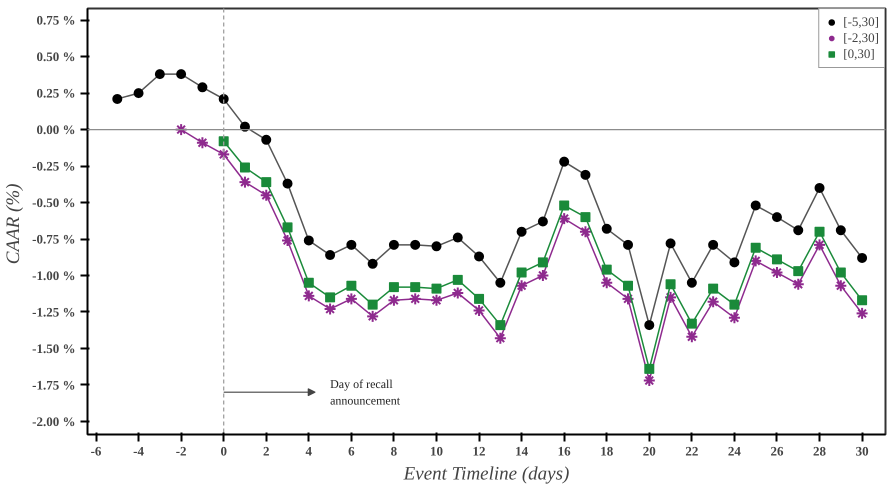 The width and height of the screenshot is (889, 487). I want to click on x-tick-label: 18, so click(607, 451).